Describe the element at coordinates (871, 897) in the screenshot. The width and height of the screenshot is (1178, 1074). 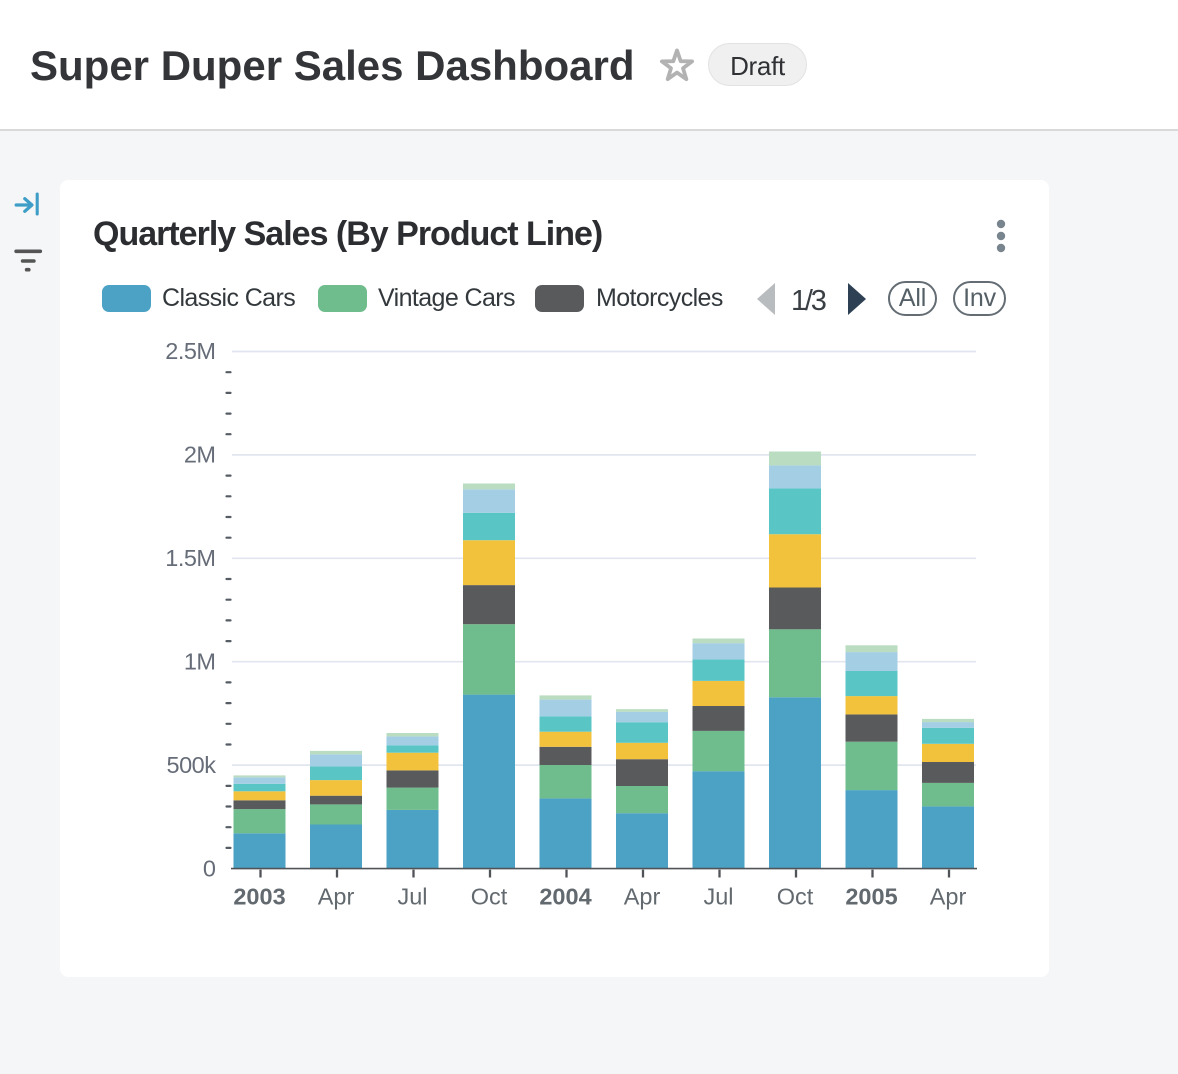
I see `svg-text: 2005` at that location.